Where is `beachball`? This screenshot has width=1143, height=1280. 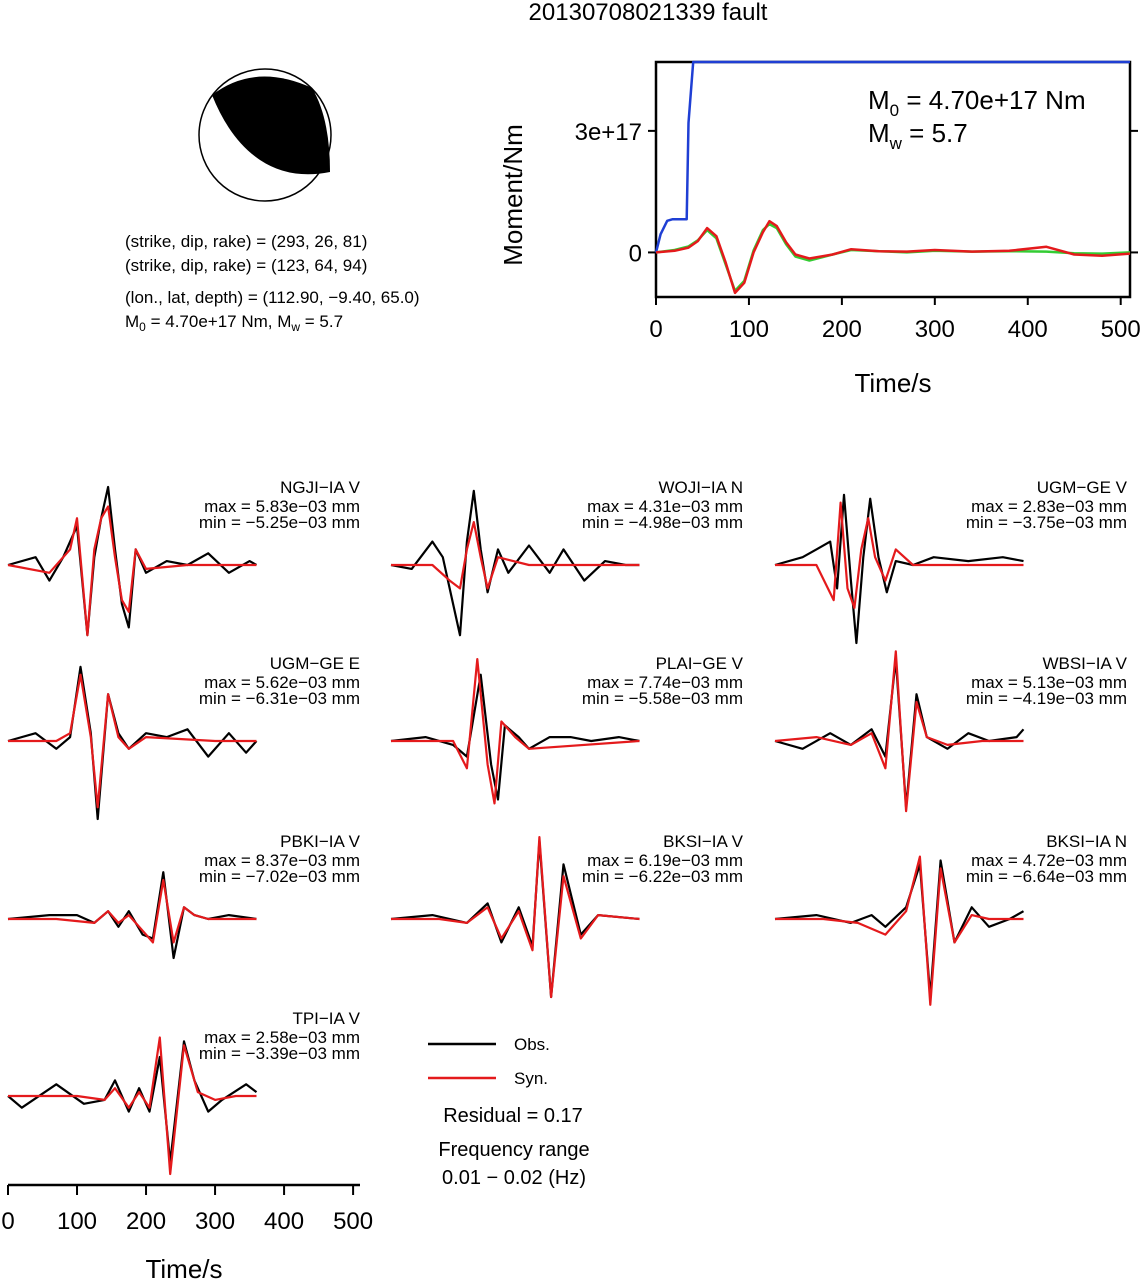
beachball is located at coordinates (265, 135).